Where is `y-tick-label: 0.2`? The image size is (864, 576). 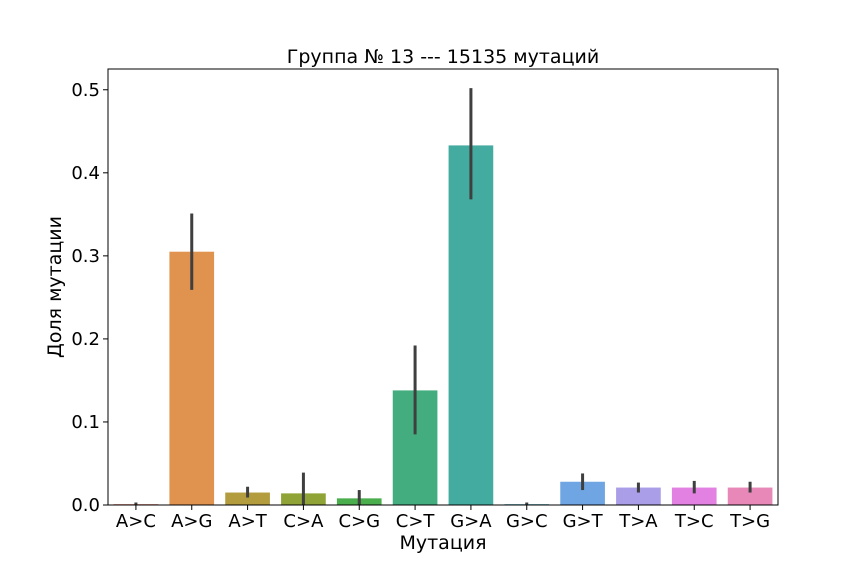 y-tick-label: 0.2 is located at coordinates (85, 339).